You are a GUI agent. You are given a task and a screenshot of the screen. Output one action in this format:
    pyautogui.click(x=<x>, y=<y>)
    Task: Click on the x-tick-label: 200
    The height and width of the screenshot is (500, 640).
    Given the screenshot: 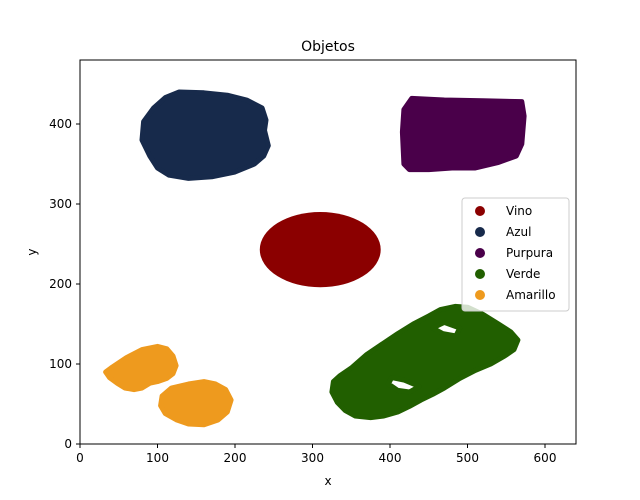 What is the action you would take?
    pyautogui.click(x=235, y=458)
    